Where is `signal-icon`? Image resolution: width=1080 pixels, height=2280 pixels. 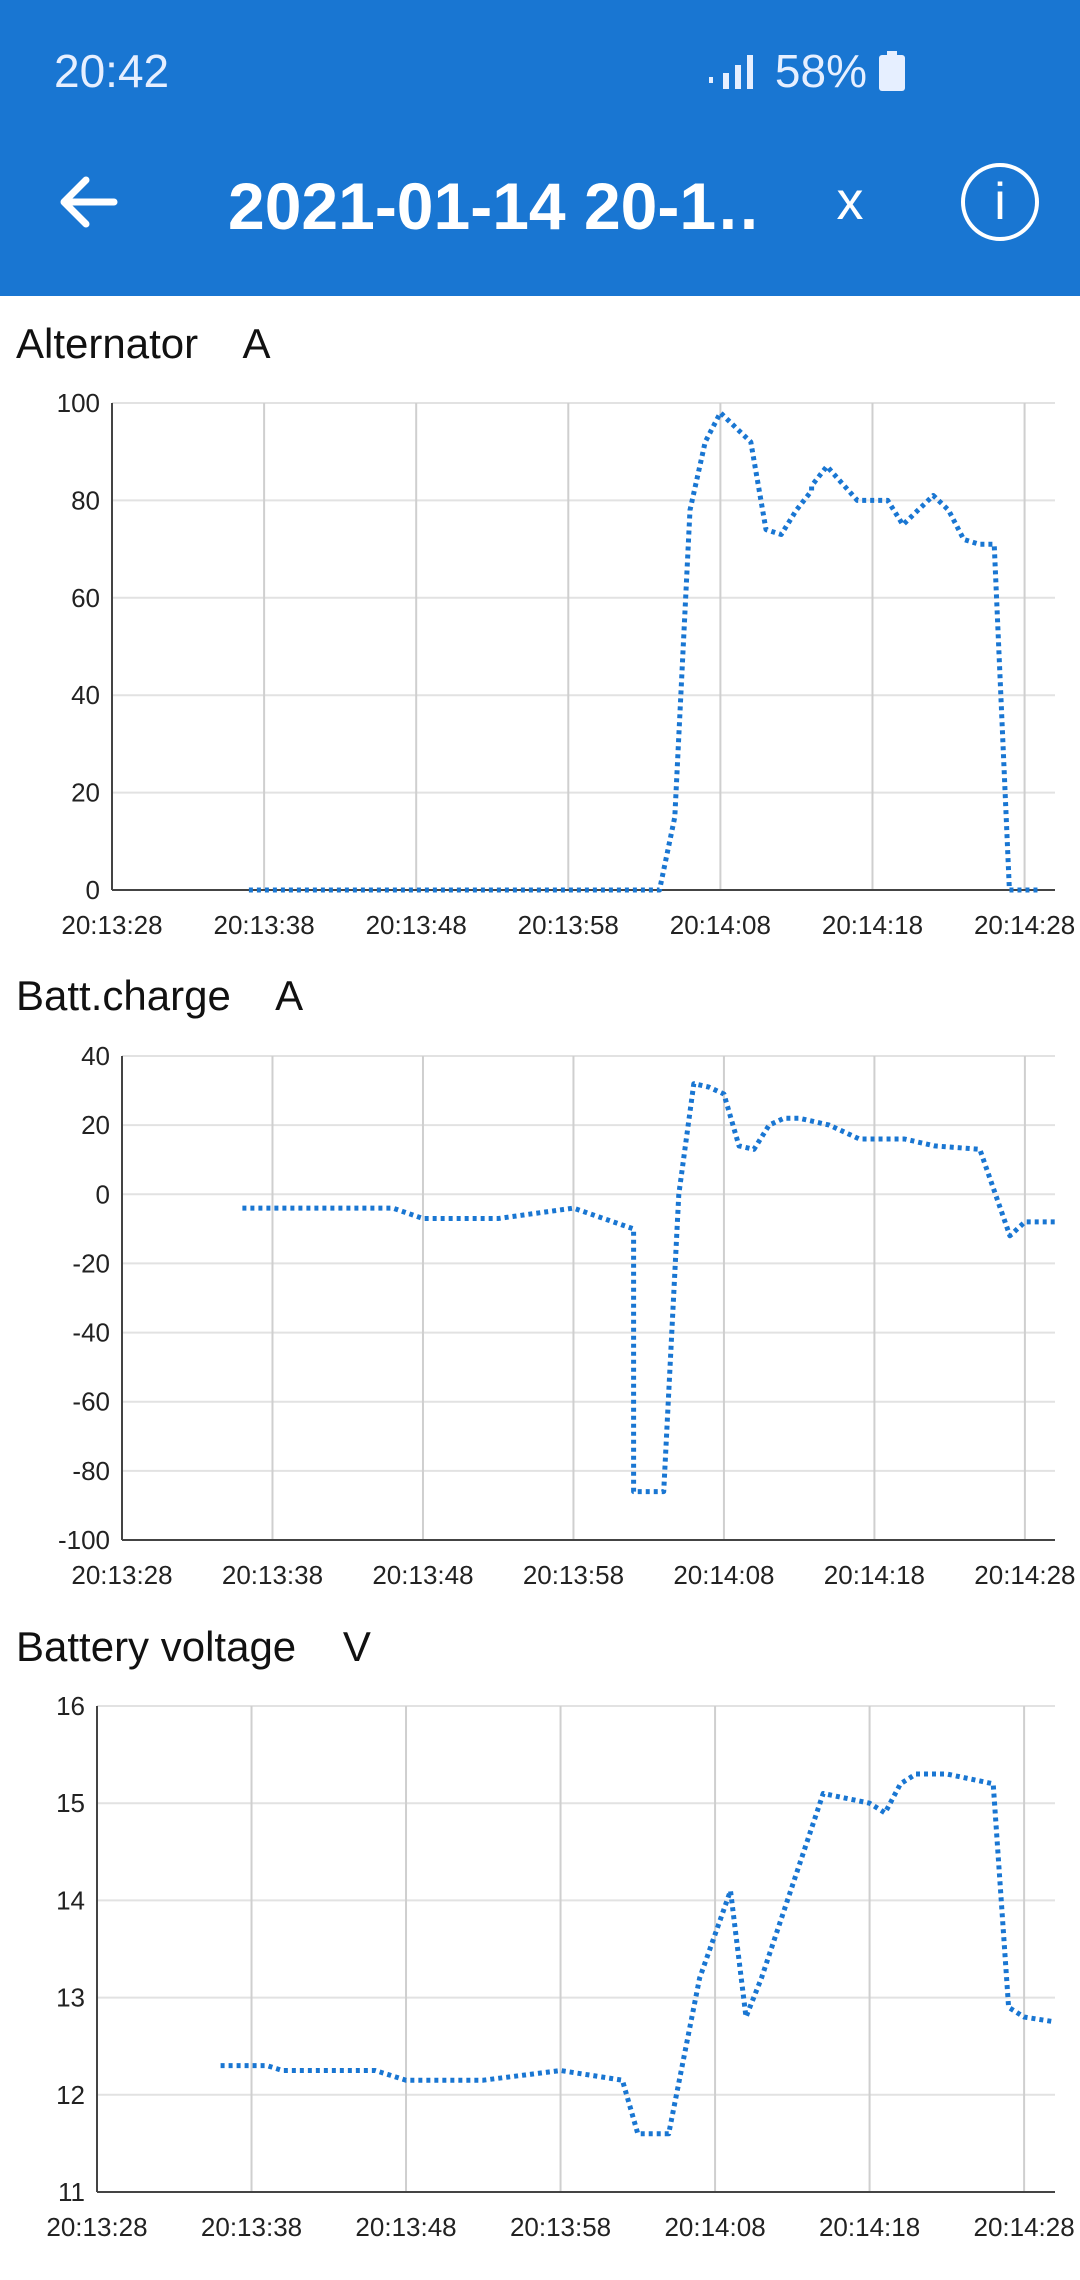 signal-icon is located at coordinates (730, 72).